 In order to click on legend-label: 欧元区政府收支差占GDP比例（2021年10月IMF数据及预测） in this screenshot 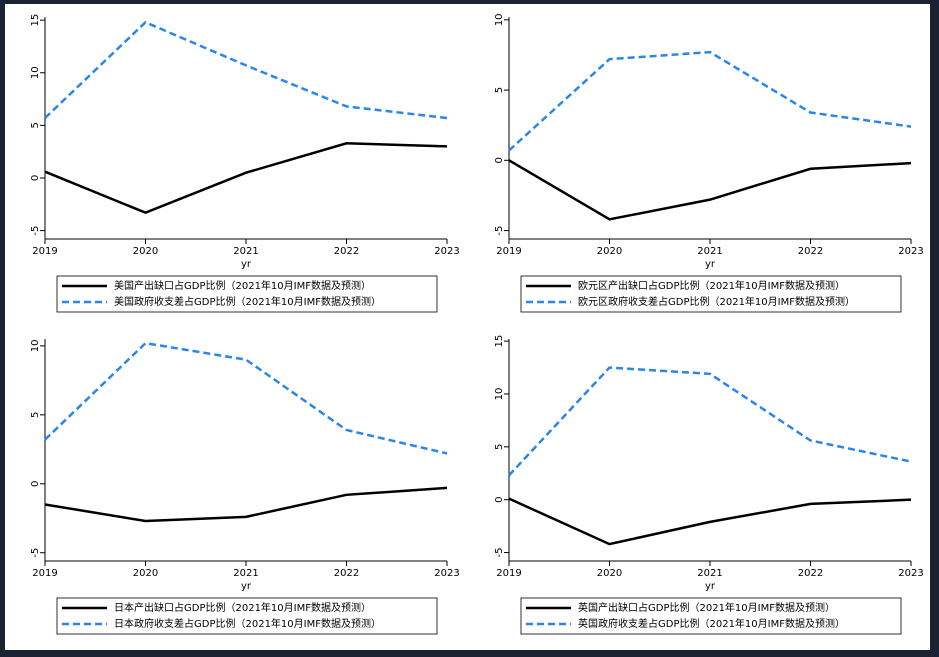, I will do `click(716, 301)`.